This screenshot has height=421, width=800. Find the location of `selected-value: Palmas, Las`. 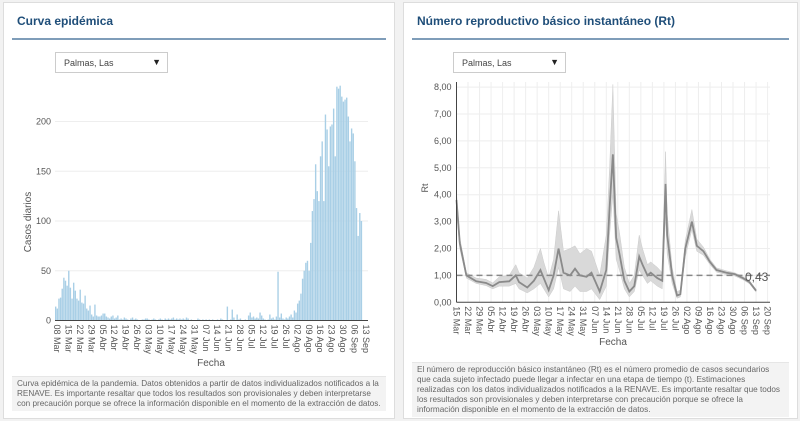

selected-value: Palmas, Las is located at coordinates (487, 63).